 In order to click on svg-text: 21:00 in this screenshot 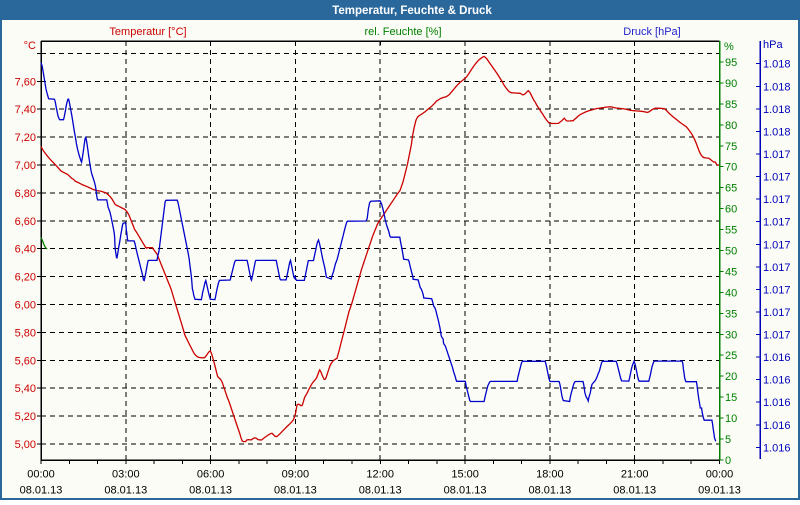, I will do `click(635, 475)`.